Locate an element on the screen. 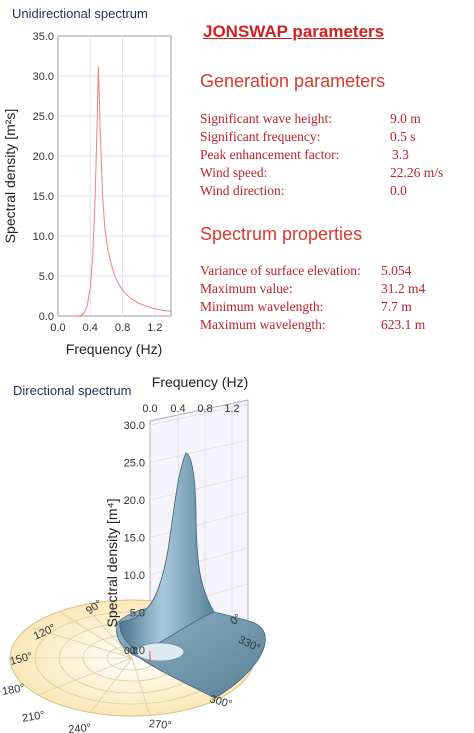 This screenshot has height=733, width=474. spectrum-property-label: Variance of surface elevation: is located at coordinates (280, 270).